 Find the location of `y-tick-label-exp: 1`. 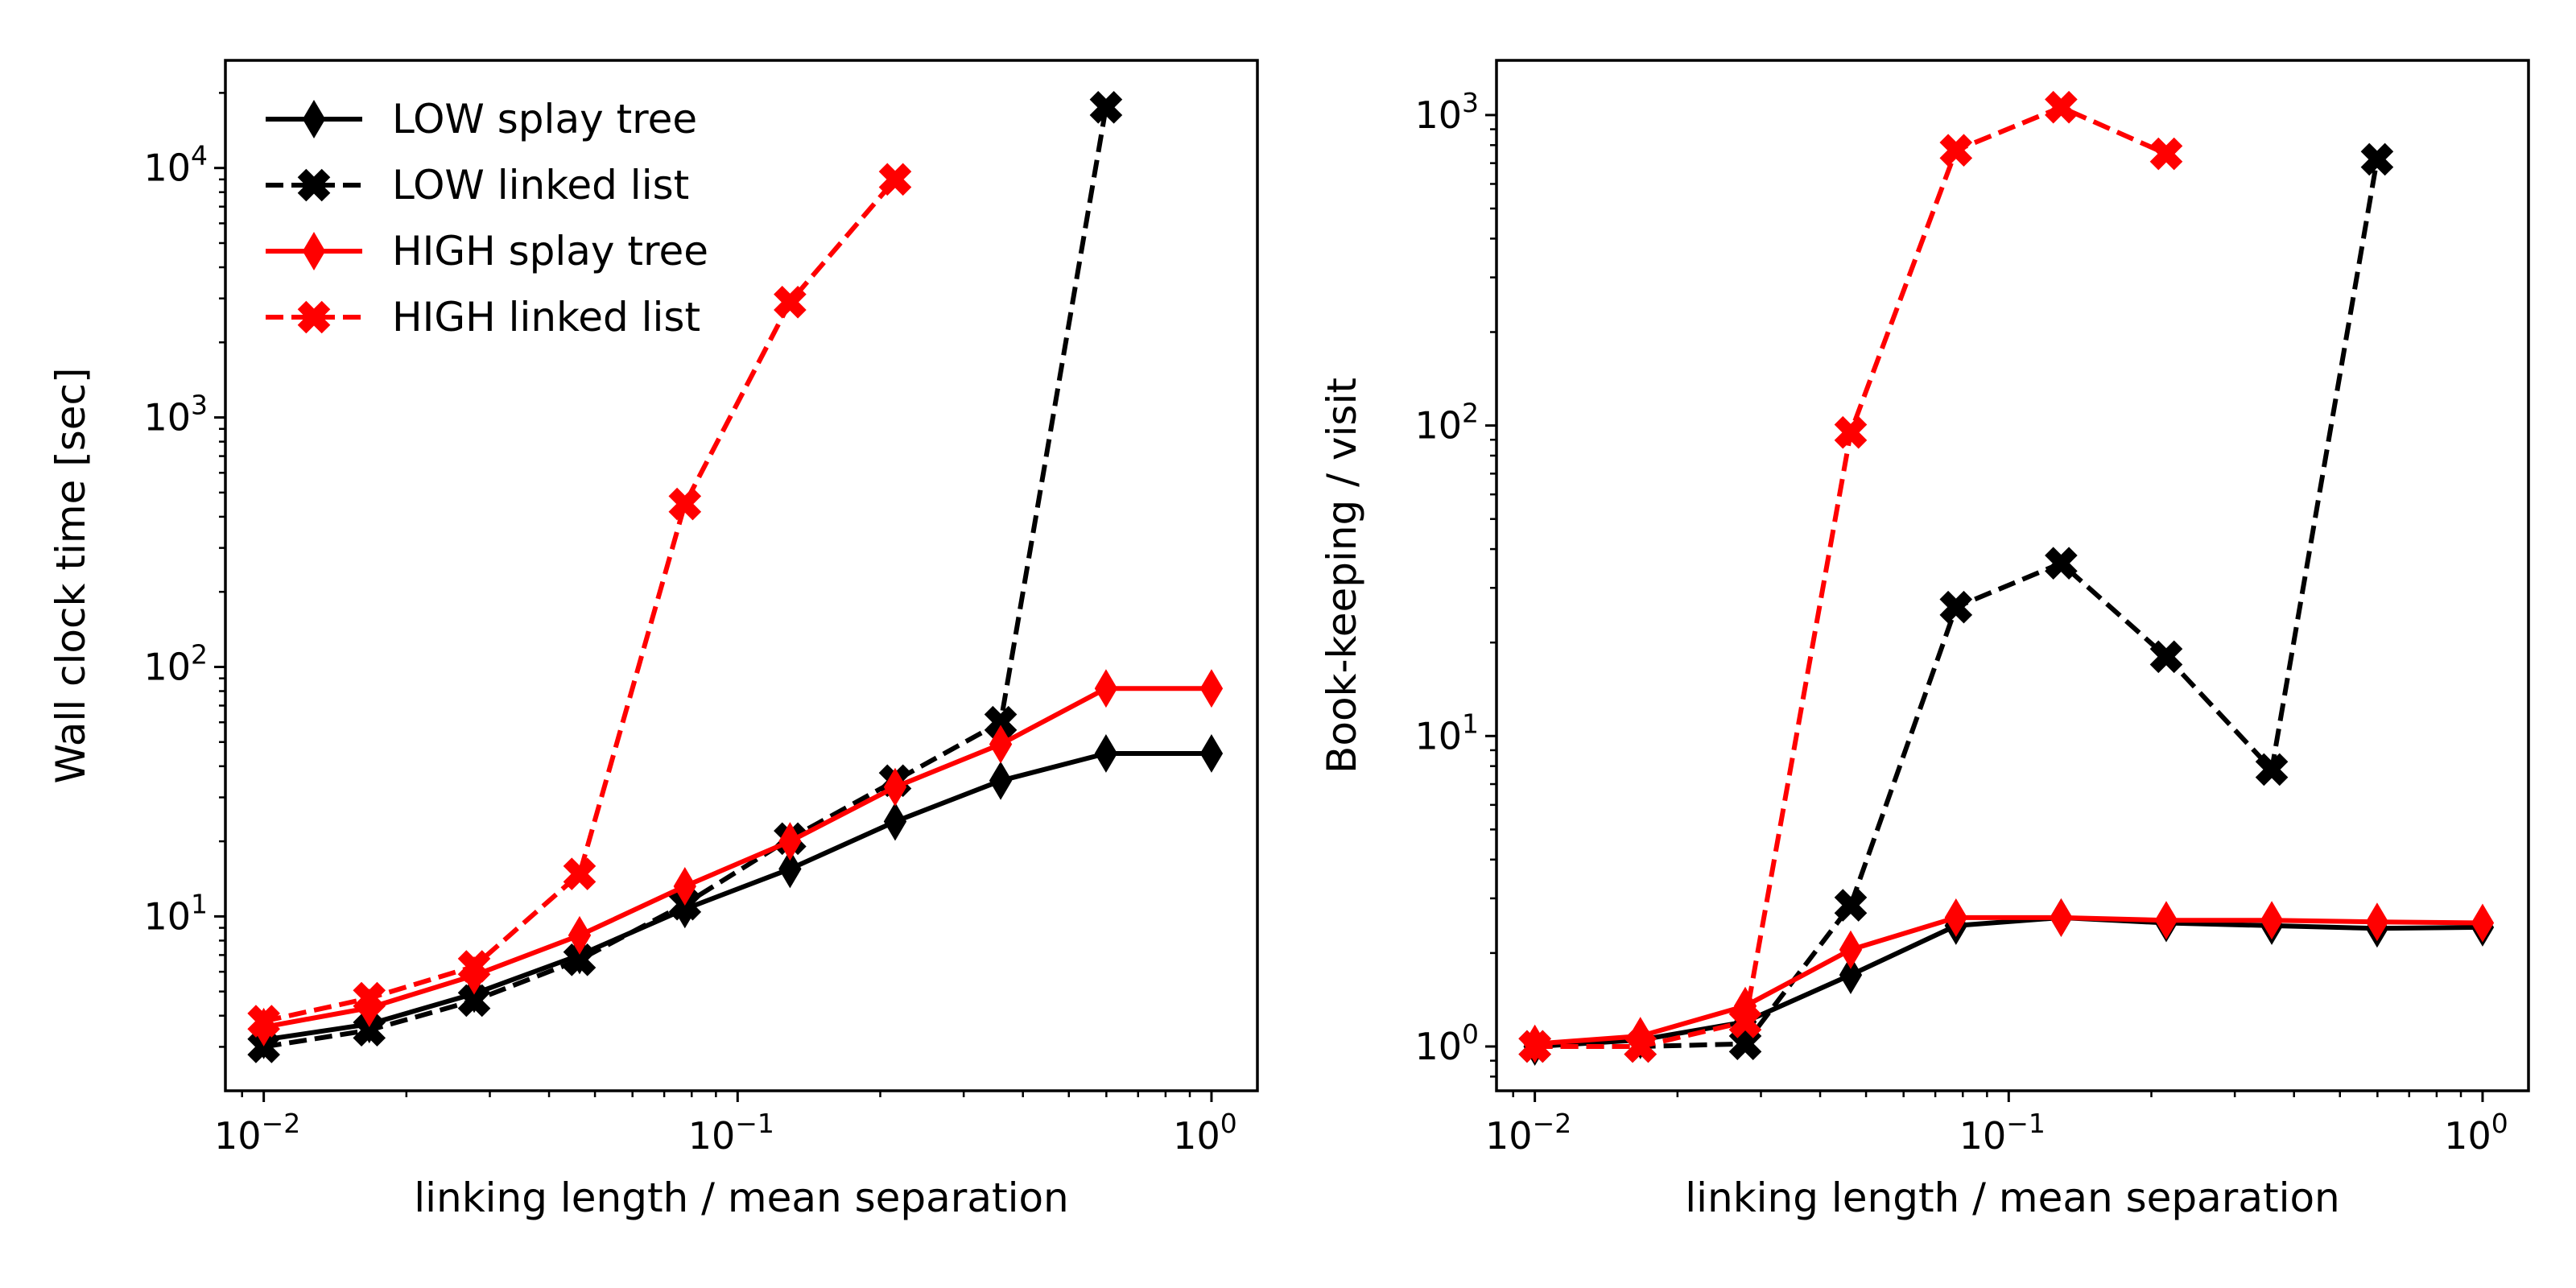

y-tick-label-exp: 1 is located at coordinates (1470, 723).